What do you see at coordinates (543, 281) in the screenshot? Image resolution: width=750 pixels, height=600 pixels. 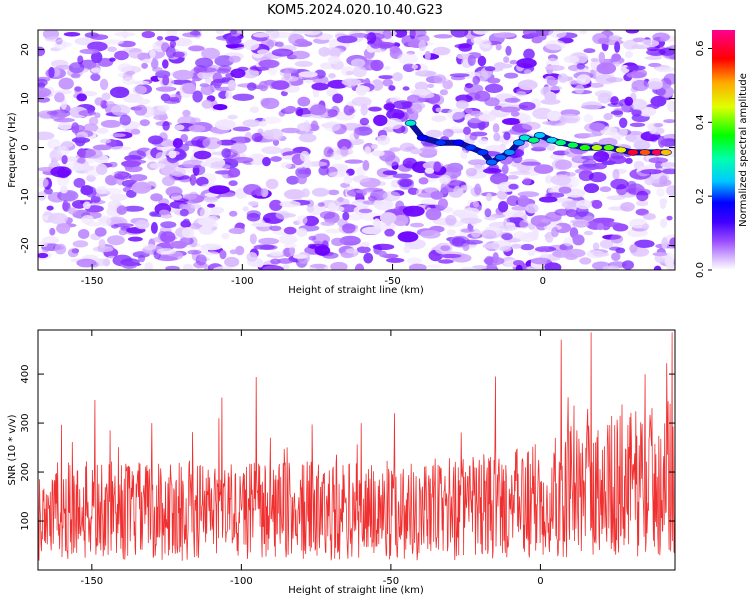 I see `x-tick-label: 0` at bounding box center [543, 281].